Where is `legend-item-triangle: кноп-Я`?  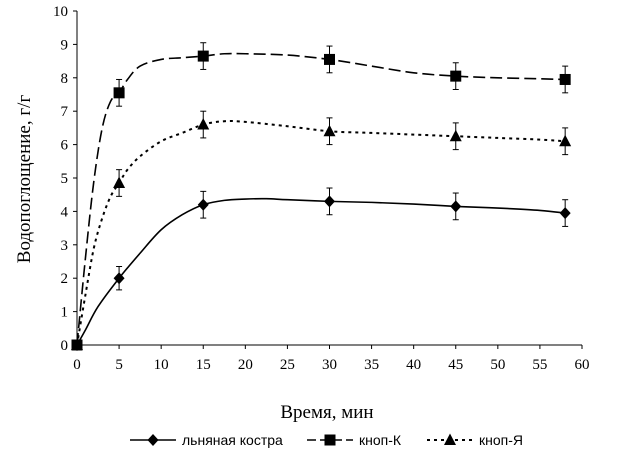 legend-item-triangle: кноп-Я is located at coordinates (475, 440).